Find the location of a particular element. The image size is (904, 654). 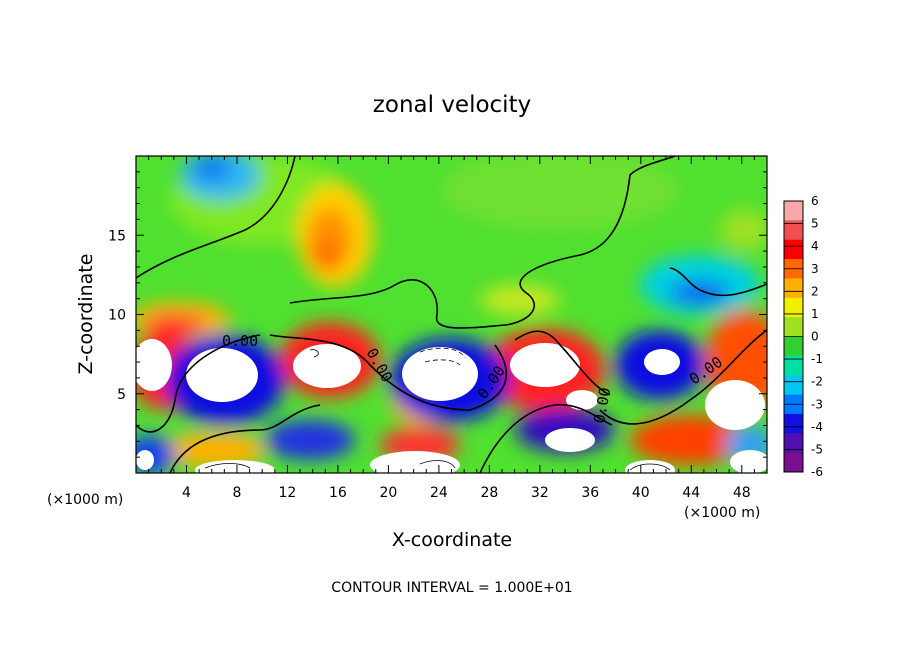

x-tick-label: 8 is located at coordinates (236, 493).